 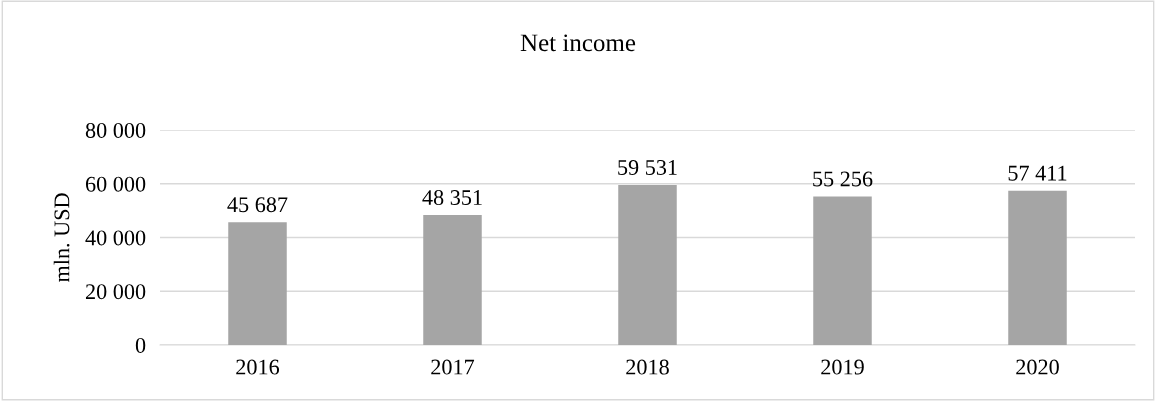 What do you see at coordinates (842, 367) in the screenshot?
I see `x-tick-label: 2019` at bounding box center [842, 367].